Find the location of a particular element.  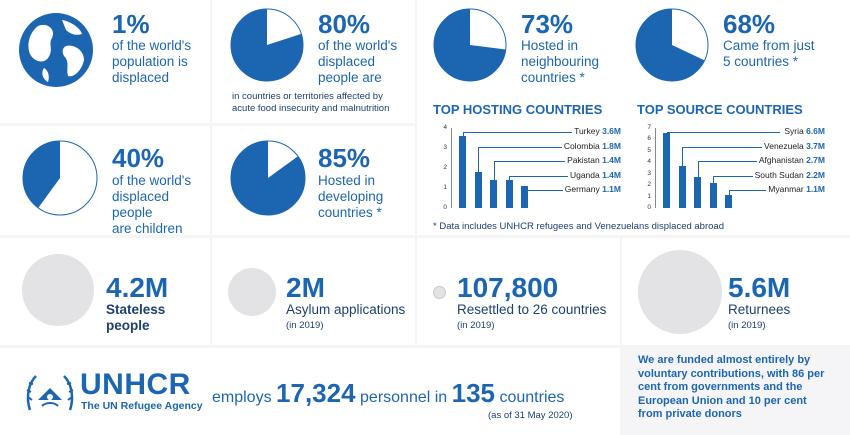

stat-desc-line: are children is located at coordinates (147, 228).